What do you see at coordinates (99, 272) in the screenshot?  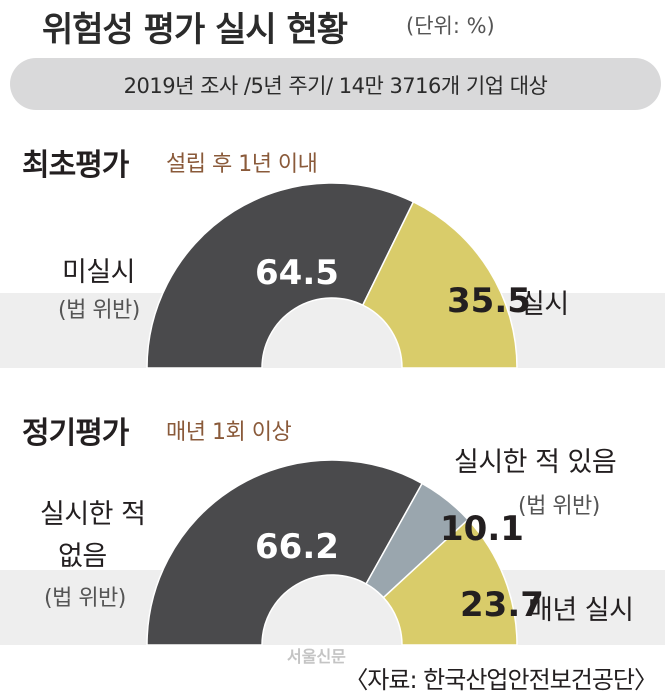 I see `c1-label-missing: 미실시` at bounding box center [99, 272].